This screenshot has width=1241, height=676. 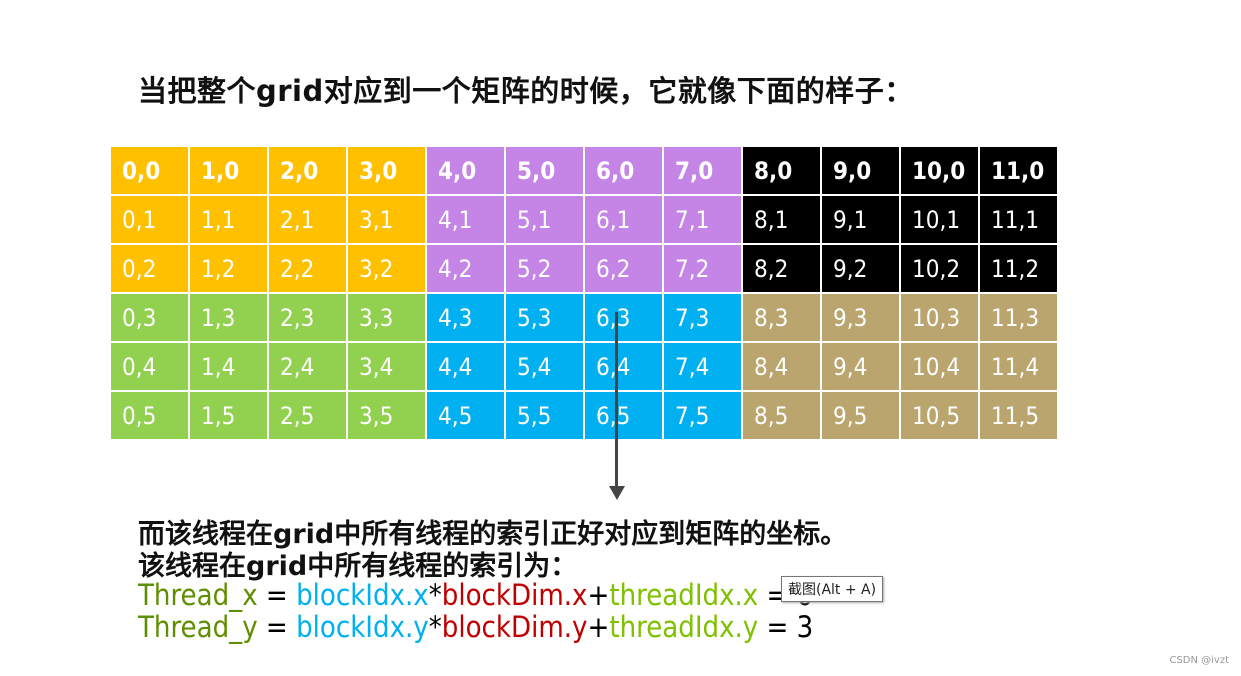 I want to click on grid-cell: 1,0, so click(x=228, y=170).